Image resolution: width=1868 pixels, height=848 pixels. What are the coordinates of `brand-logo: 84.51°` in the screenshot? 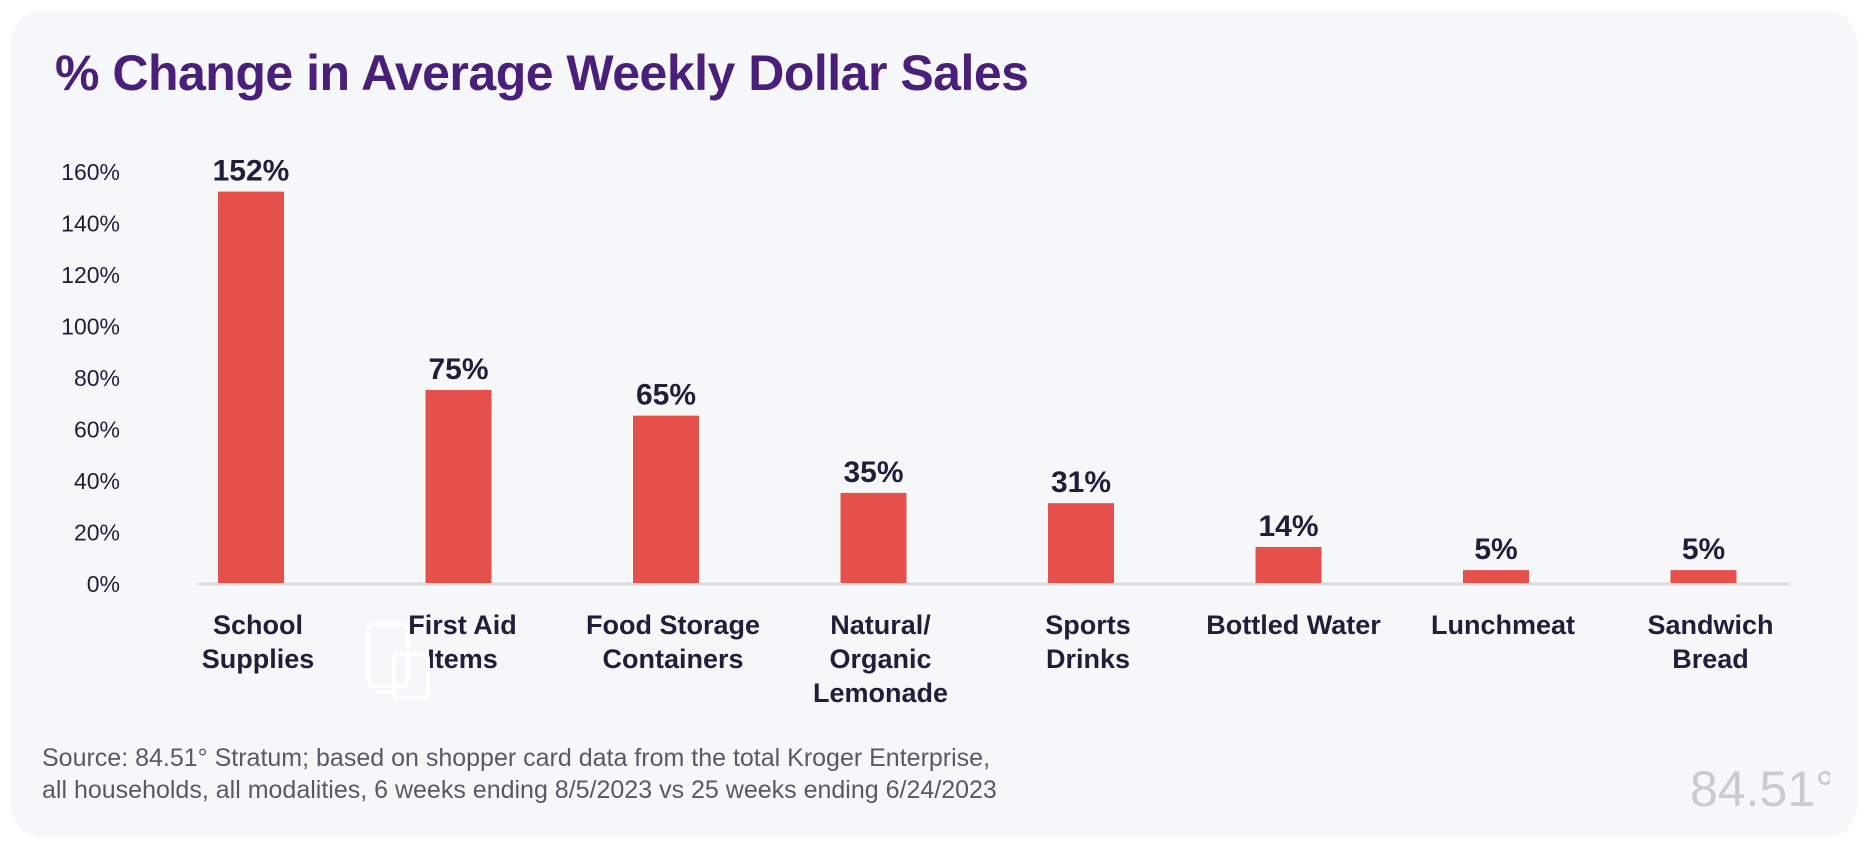 It's located at (1760, 789).